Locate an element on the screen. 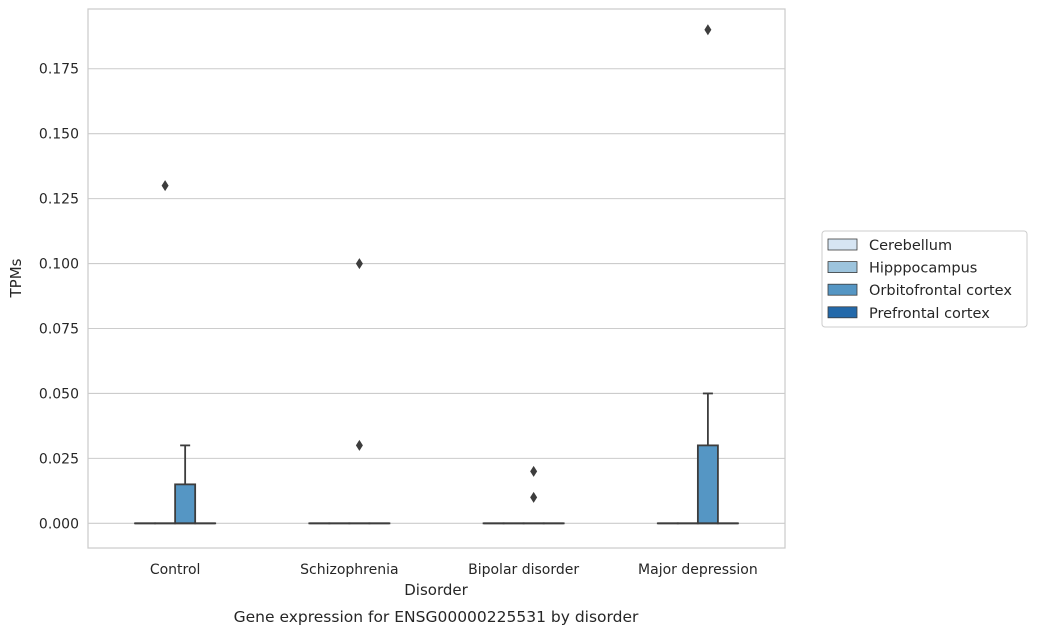 Image resolution: width=1037 pixels, height=634 pixels. y-tick-label: 0.125 is located at coordinates (59, 200).